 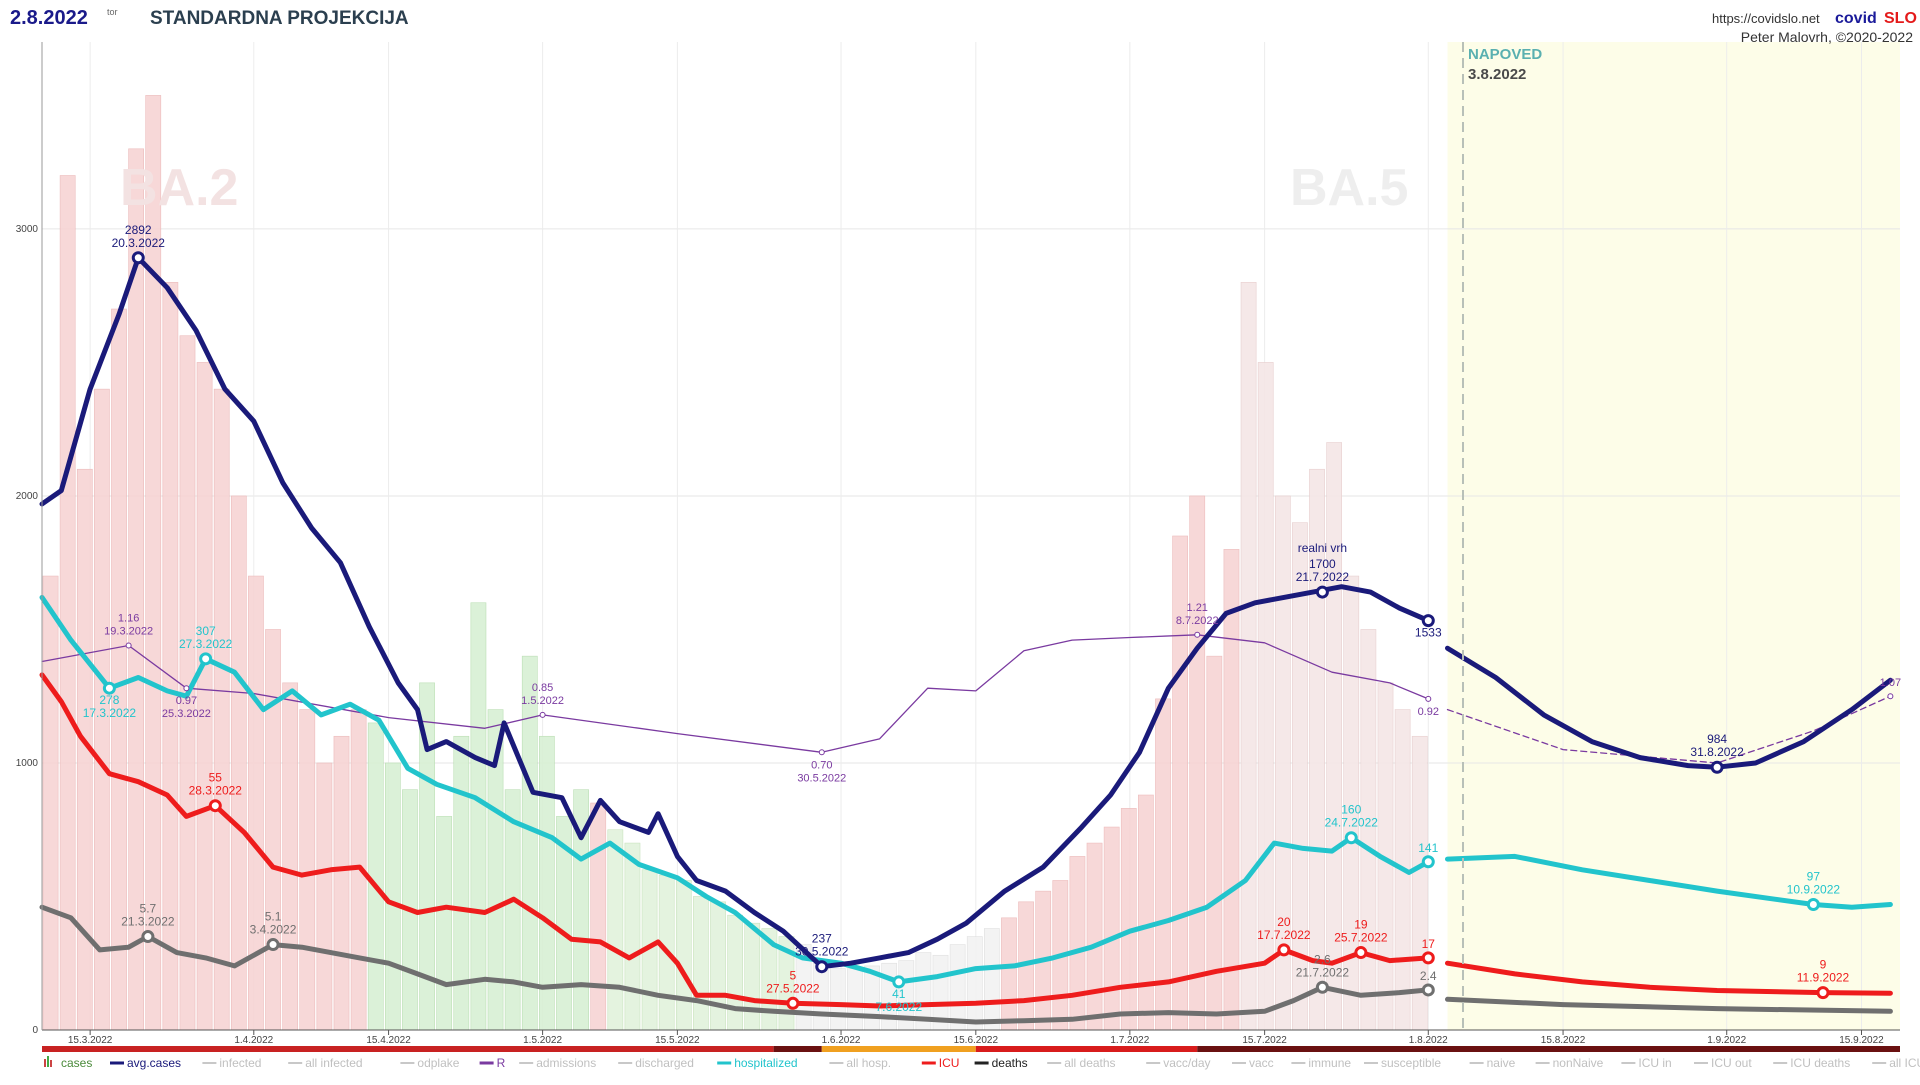 What do you see at coordinates (51, 1063) in the screenshot?
I see `legend-swatch` at bounding box center [51, 1063].